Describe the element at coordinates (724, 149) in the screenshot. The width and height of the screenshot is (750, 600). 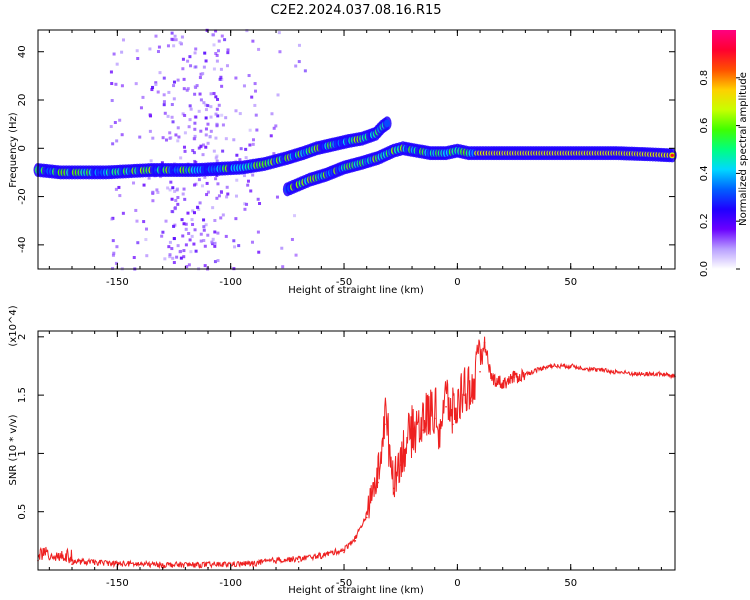
I see `colorbar-gradient` at that location.